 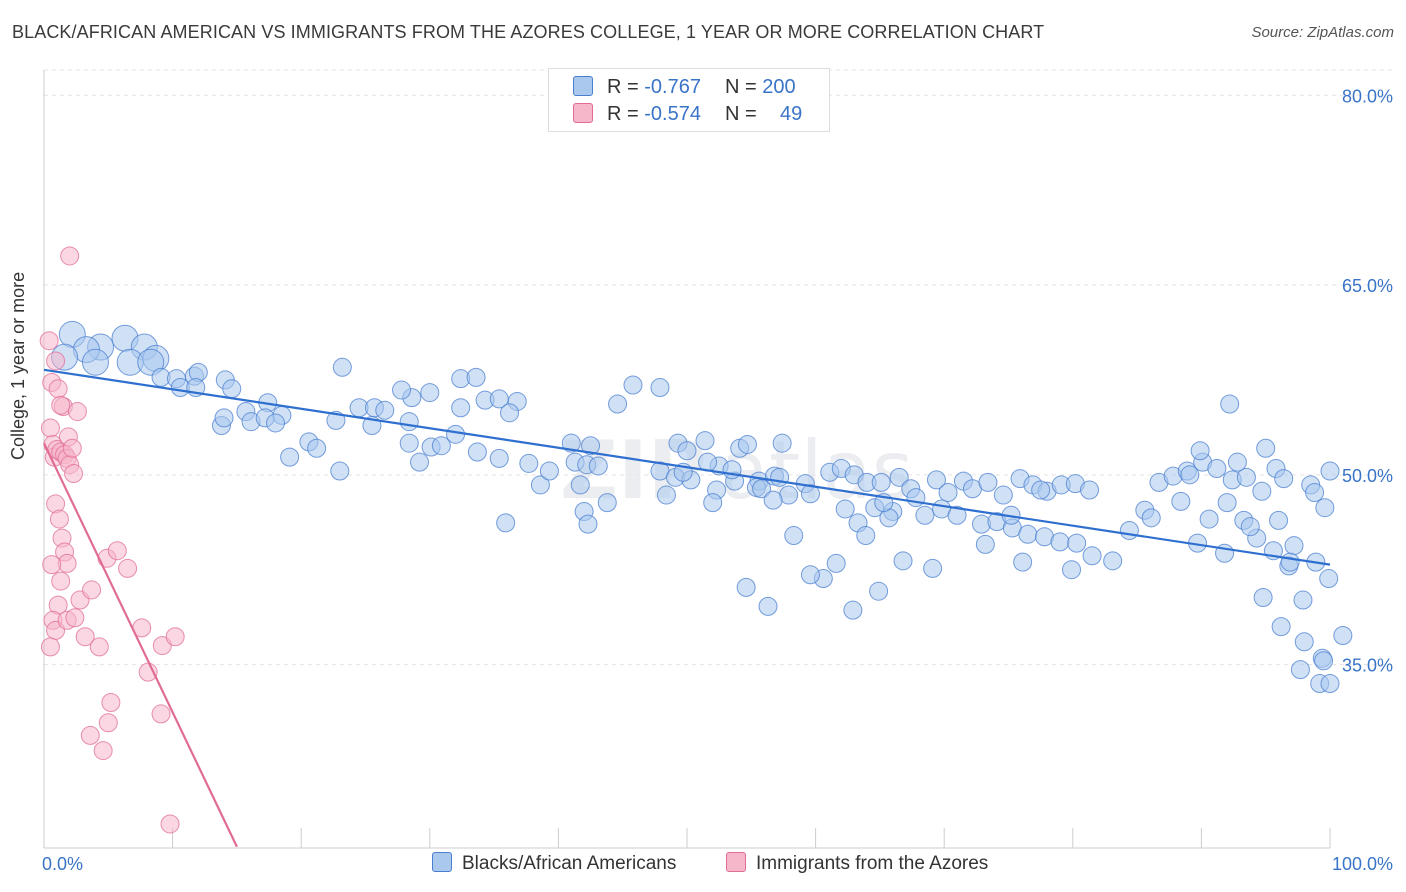 I want to click on legend-row-azores: R = -0.574 N = 49, so click(x=687, y=114).